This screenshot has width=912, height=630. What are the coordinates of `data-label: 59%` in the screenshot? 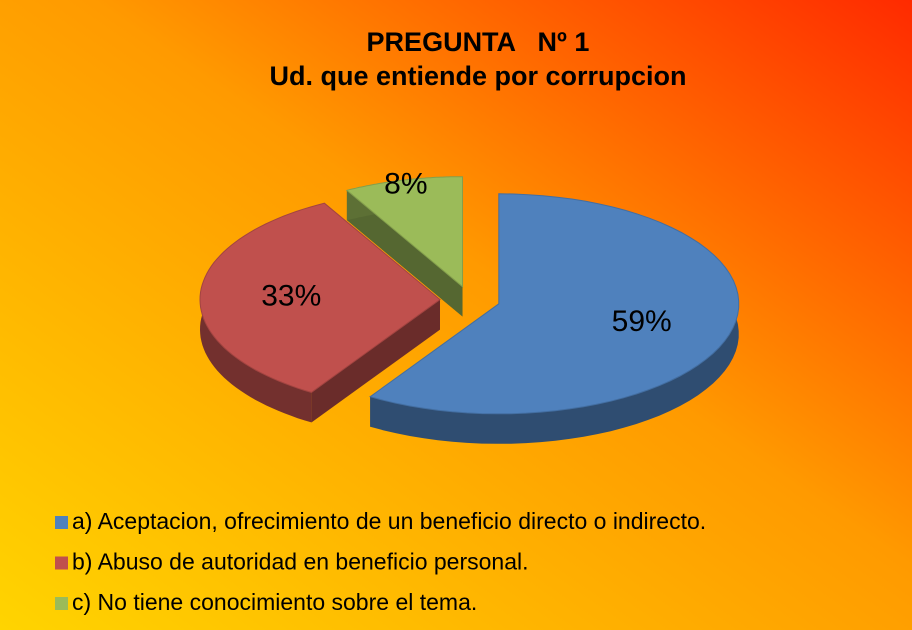 It's located at (642, 321).